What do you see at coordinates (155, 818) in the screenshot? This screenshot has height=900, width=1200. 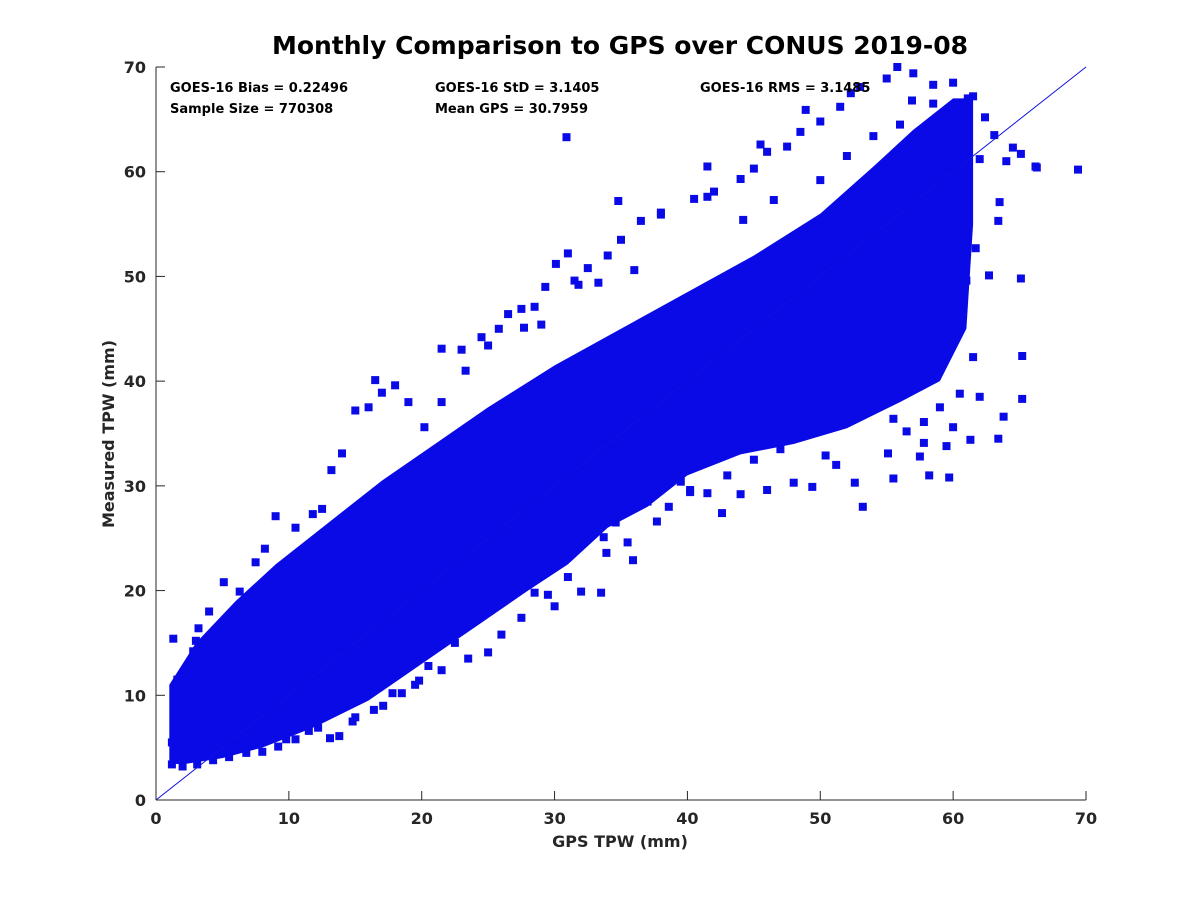 I see `x-tick-label: 0` at bounding box center [155, 818].